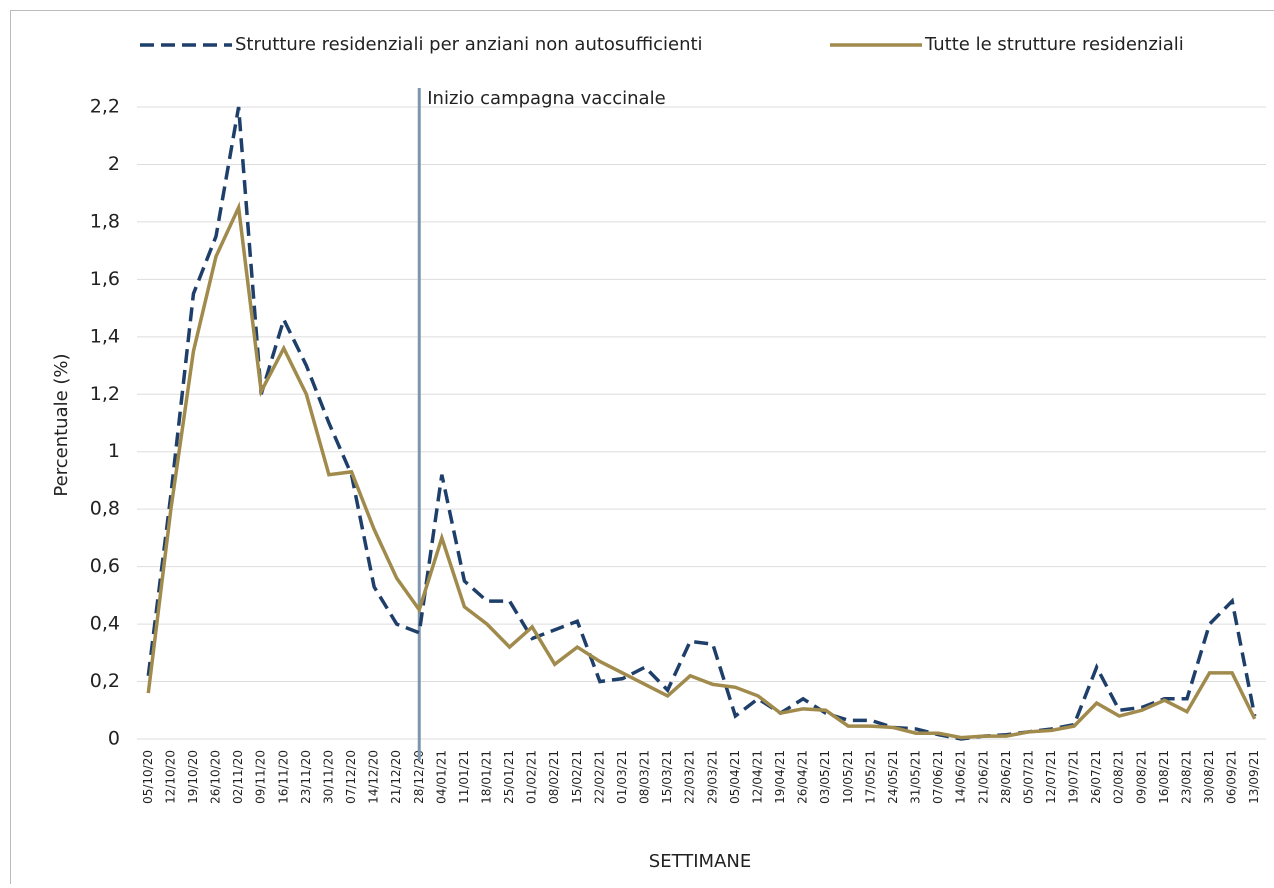 This screenshot has height=888, width=1274. What do you see at coordinates (1232, 777) in the screenshot?
I see `x-tick-label: 06/09/21` at bounding box center [1232, 777].